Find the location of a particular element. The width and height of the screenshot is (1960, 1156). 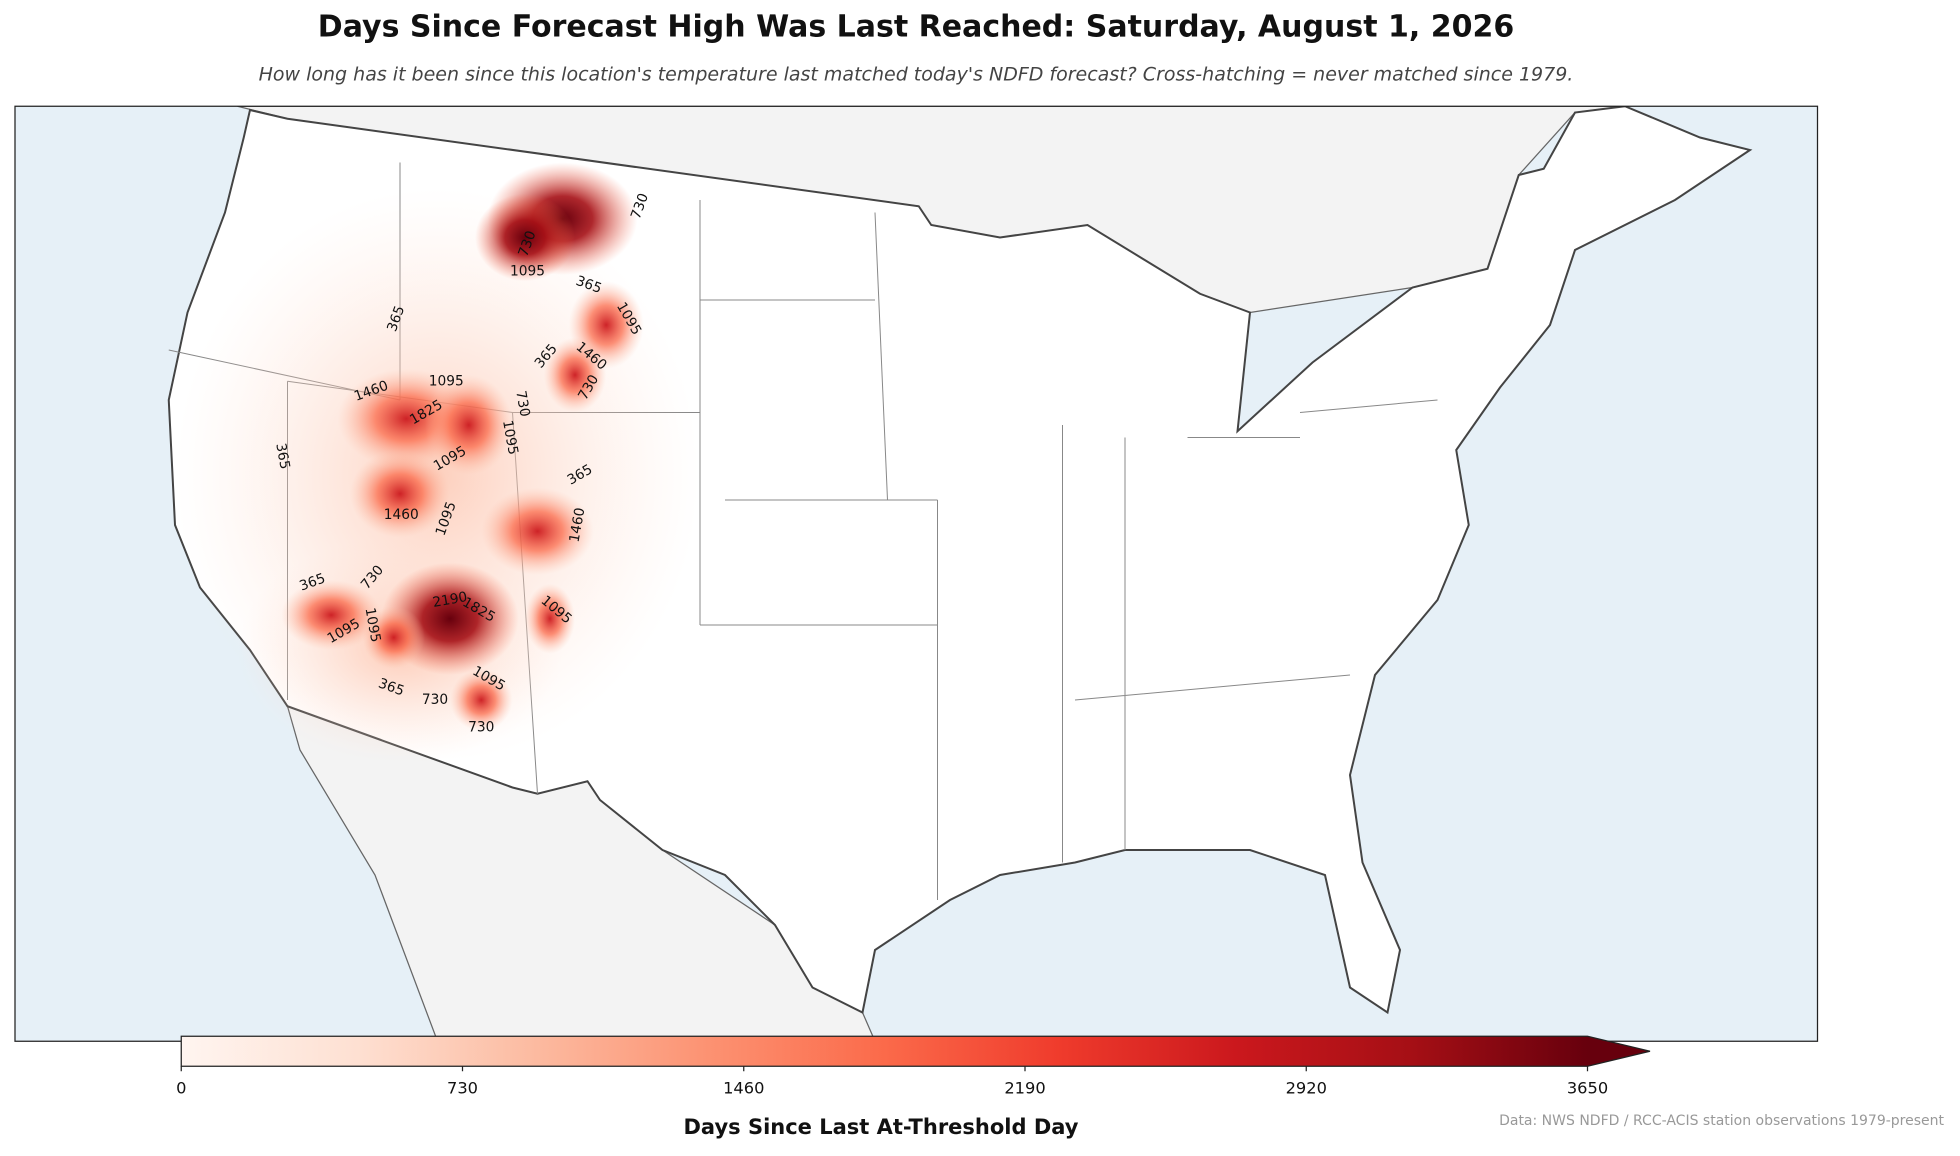

colorbar-tick-label: 2190 is located at coordinates (1024, 1087).